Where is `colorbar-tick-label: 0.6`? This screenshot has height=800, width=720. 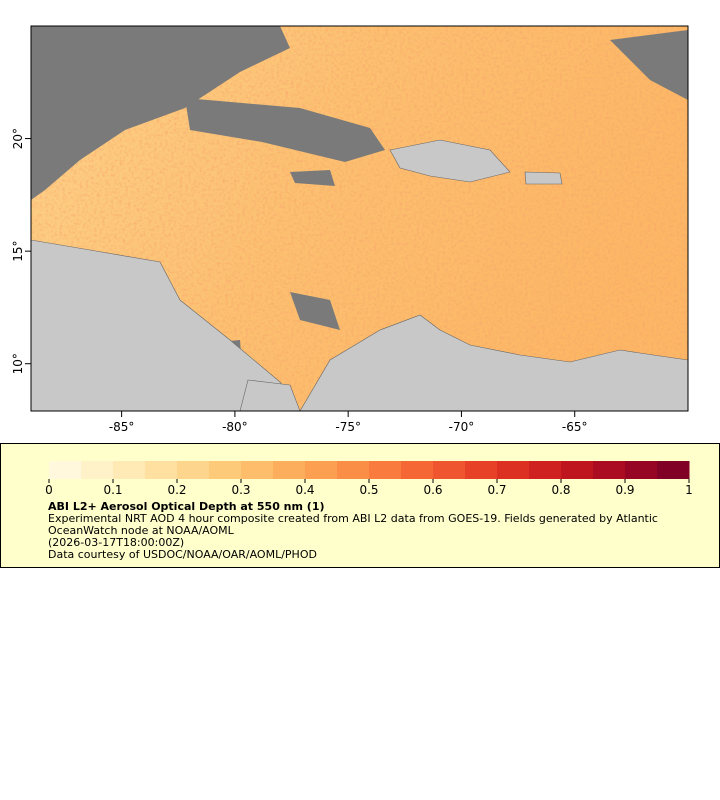 colorbar-tick-label: 0.6 is located at coordinates (432, 488).